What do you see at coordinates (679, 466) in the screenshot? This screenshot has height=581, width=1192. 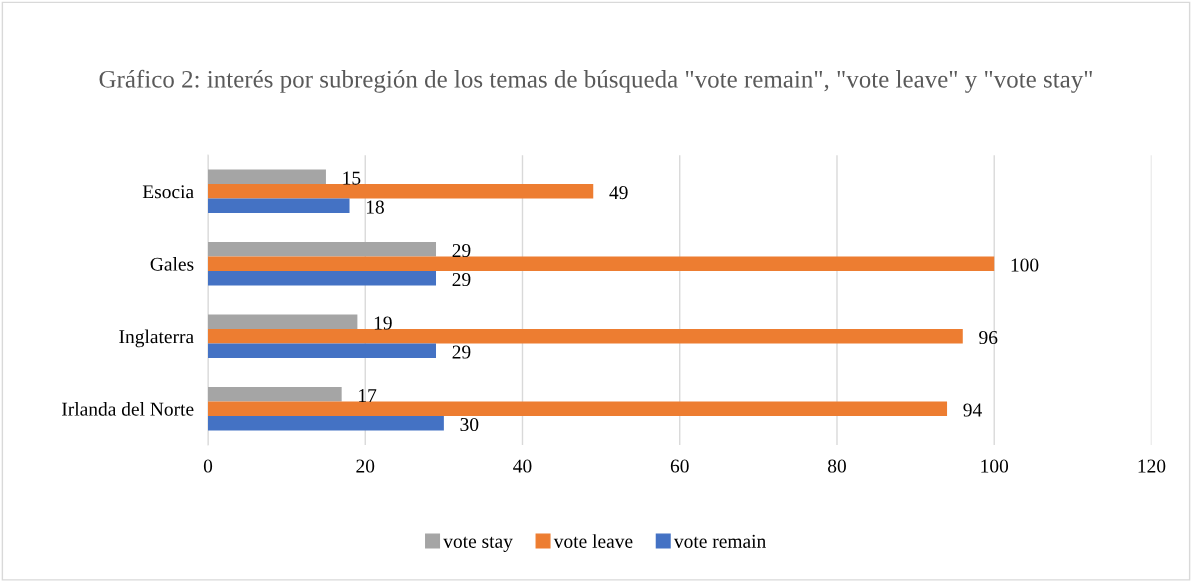 I see `x-tick-label: 60` at bounding box center [679, 466].